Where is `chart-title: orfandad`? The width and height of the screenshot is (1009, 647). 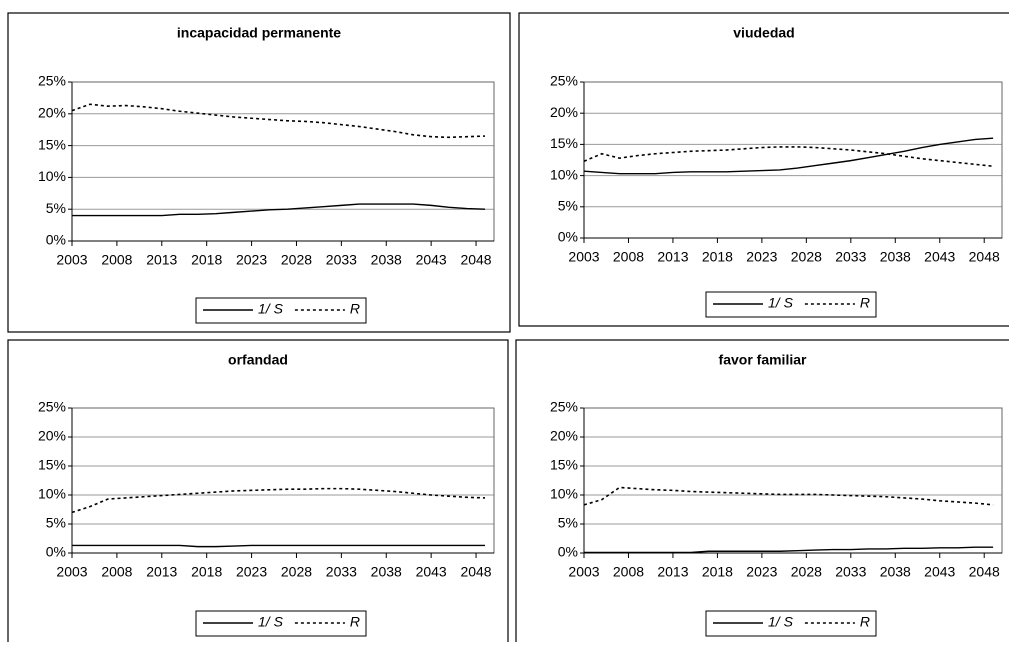
chart-title: orfandad is located at coordinates (258, 360).